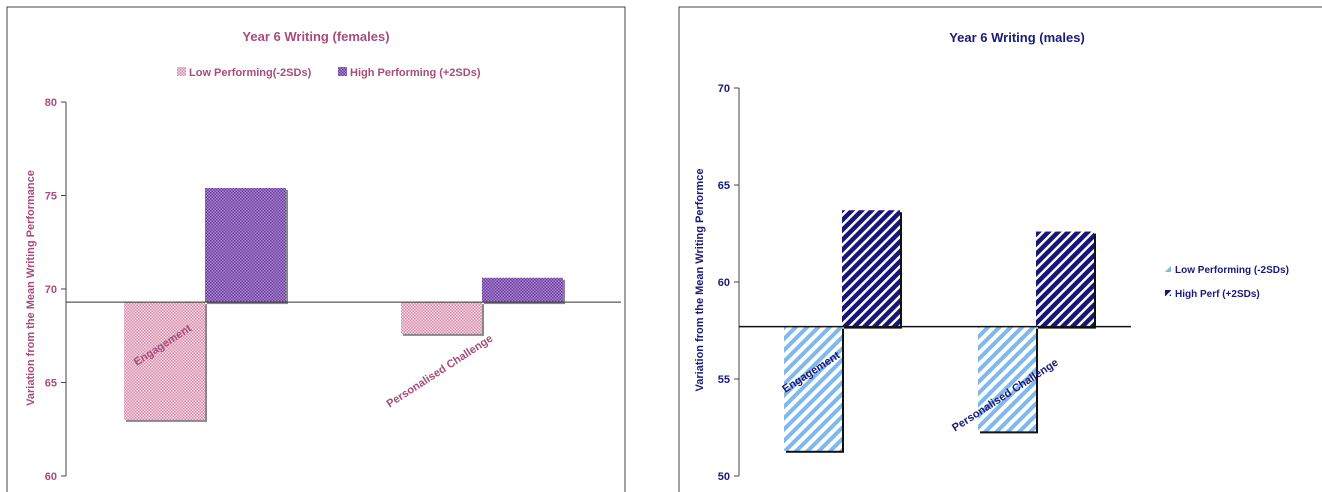  I want to click on male-legend-low-label: Low Performing (-2SDs), so click(1232, 270).